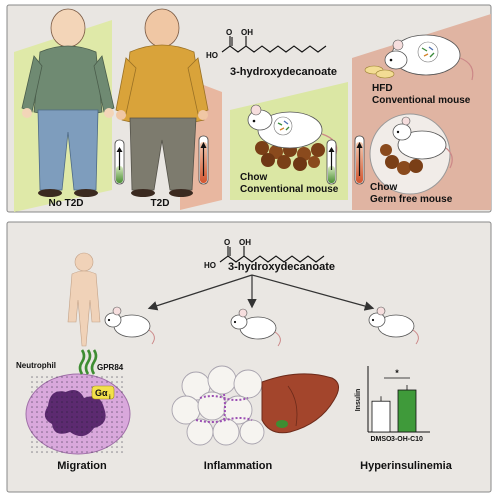  What do you see at coordinates (264, 254) in the screenshot?
I see `compound-structure-bottom: O OH HO` at bounding box center [264, 254].